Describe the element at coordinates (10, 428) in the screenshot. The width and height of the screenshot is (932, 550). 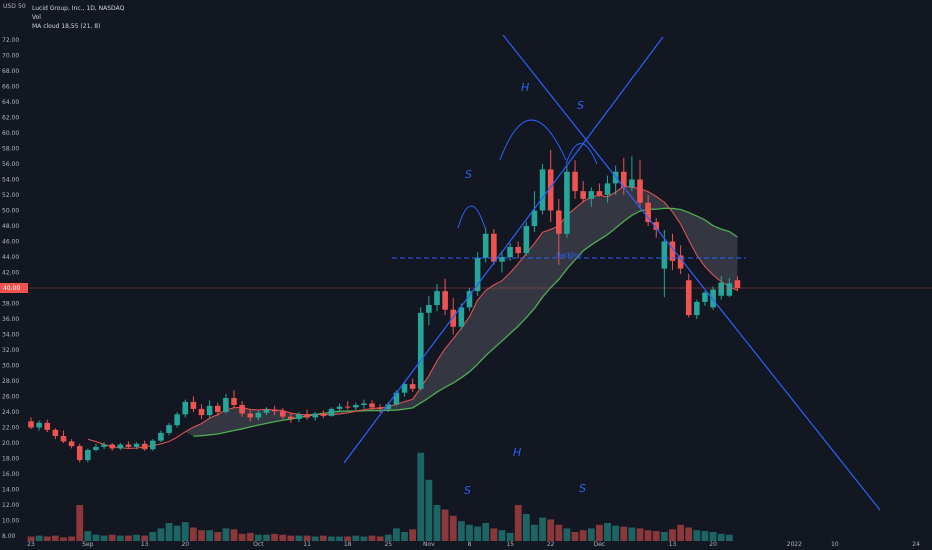
I see `y-tick-label: 22.00` at that location.